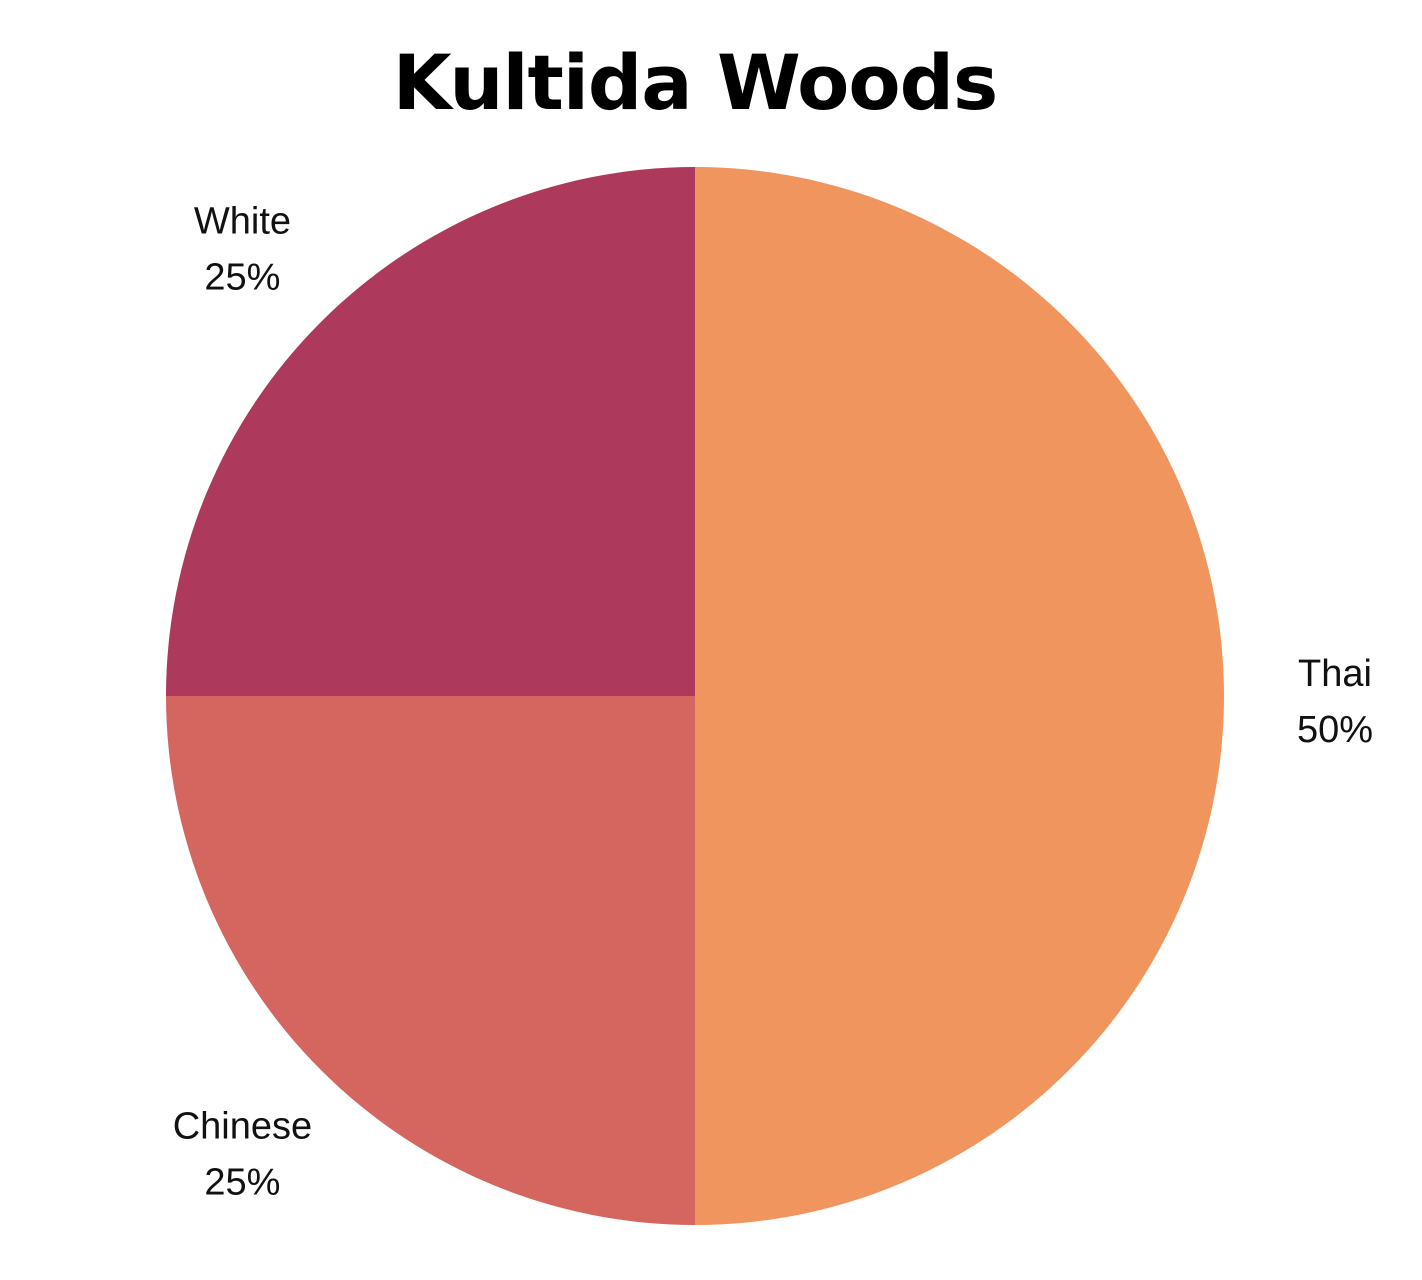  I want to click on slice-value-chinese: 25%, so click(242, 1183).